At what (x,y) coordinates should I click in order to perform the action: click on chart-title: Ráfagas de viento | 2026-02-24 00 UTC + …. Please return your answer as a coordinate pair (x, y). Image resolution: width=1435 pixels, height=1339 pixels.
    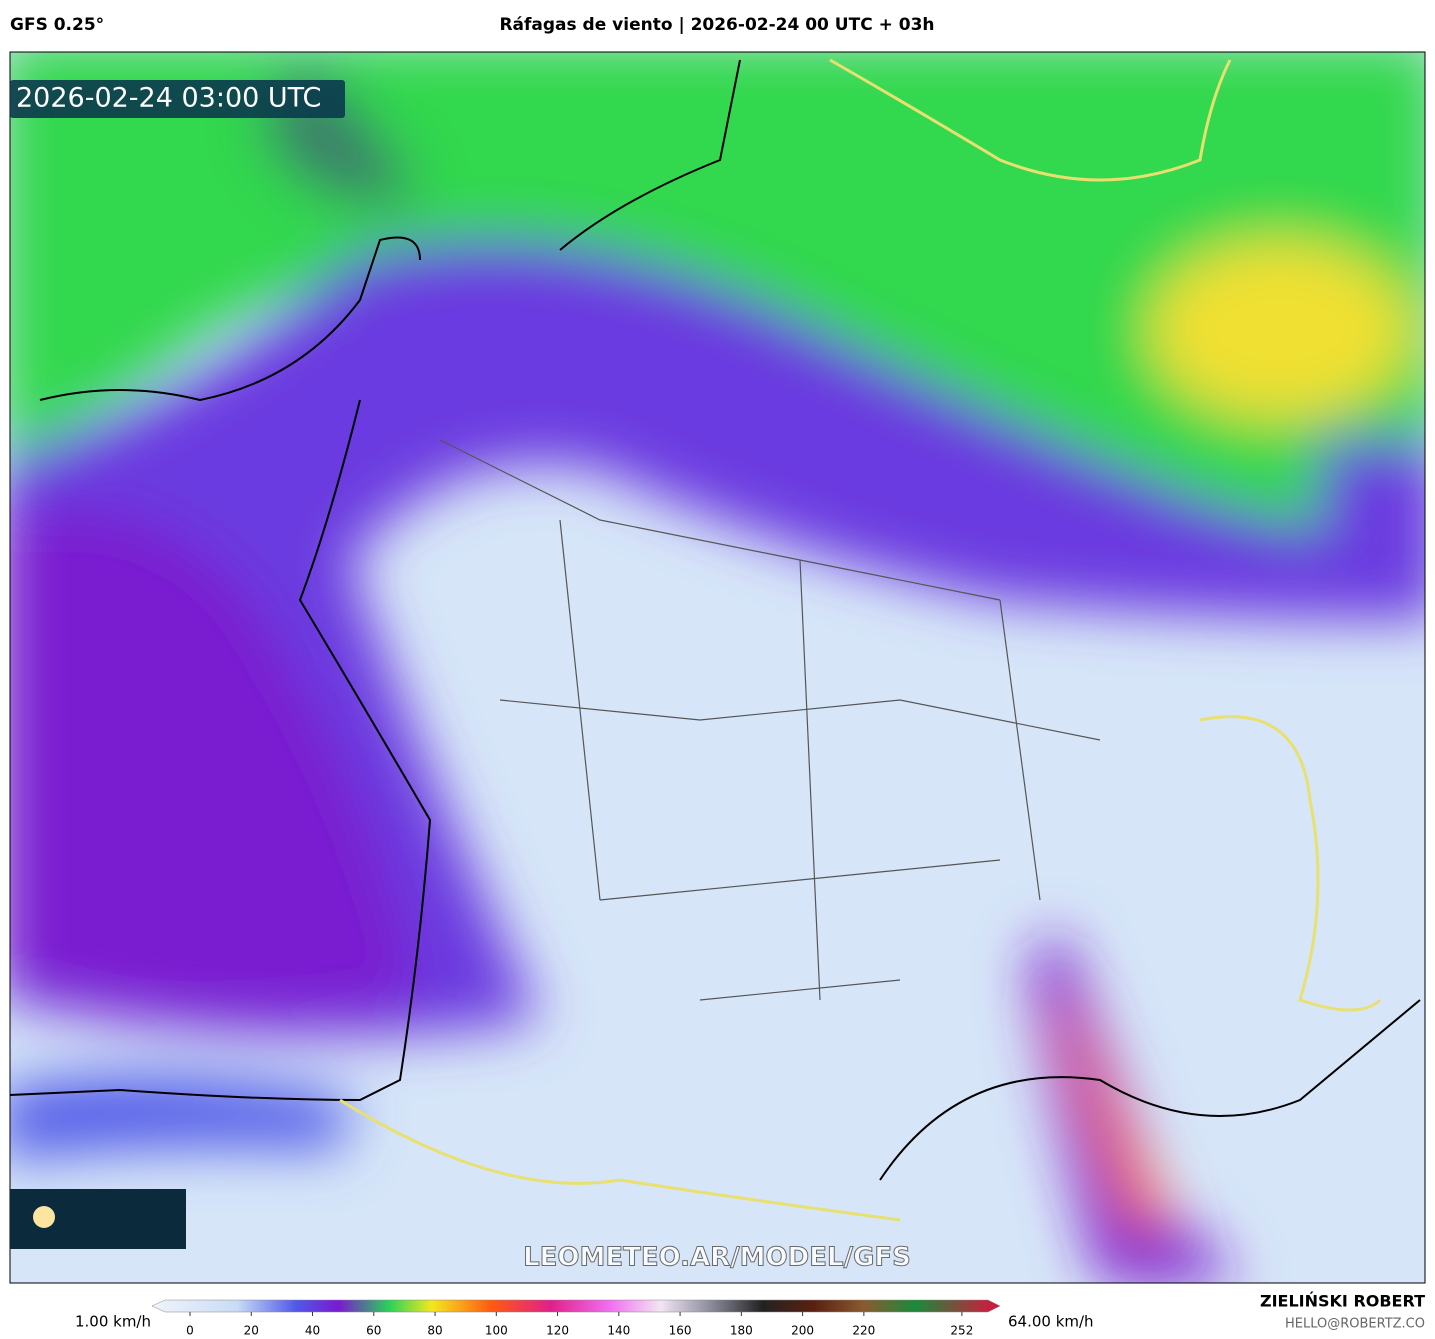
    Looking at the image, I should click on (716, 25).